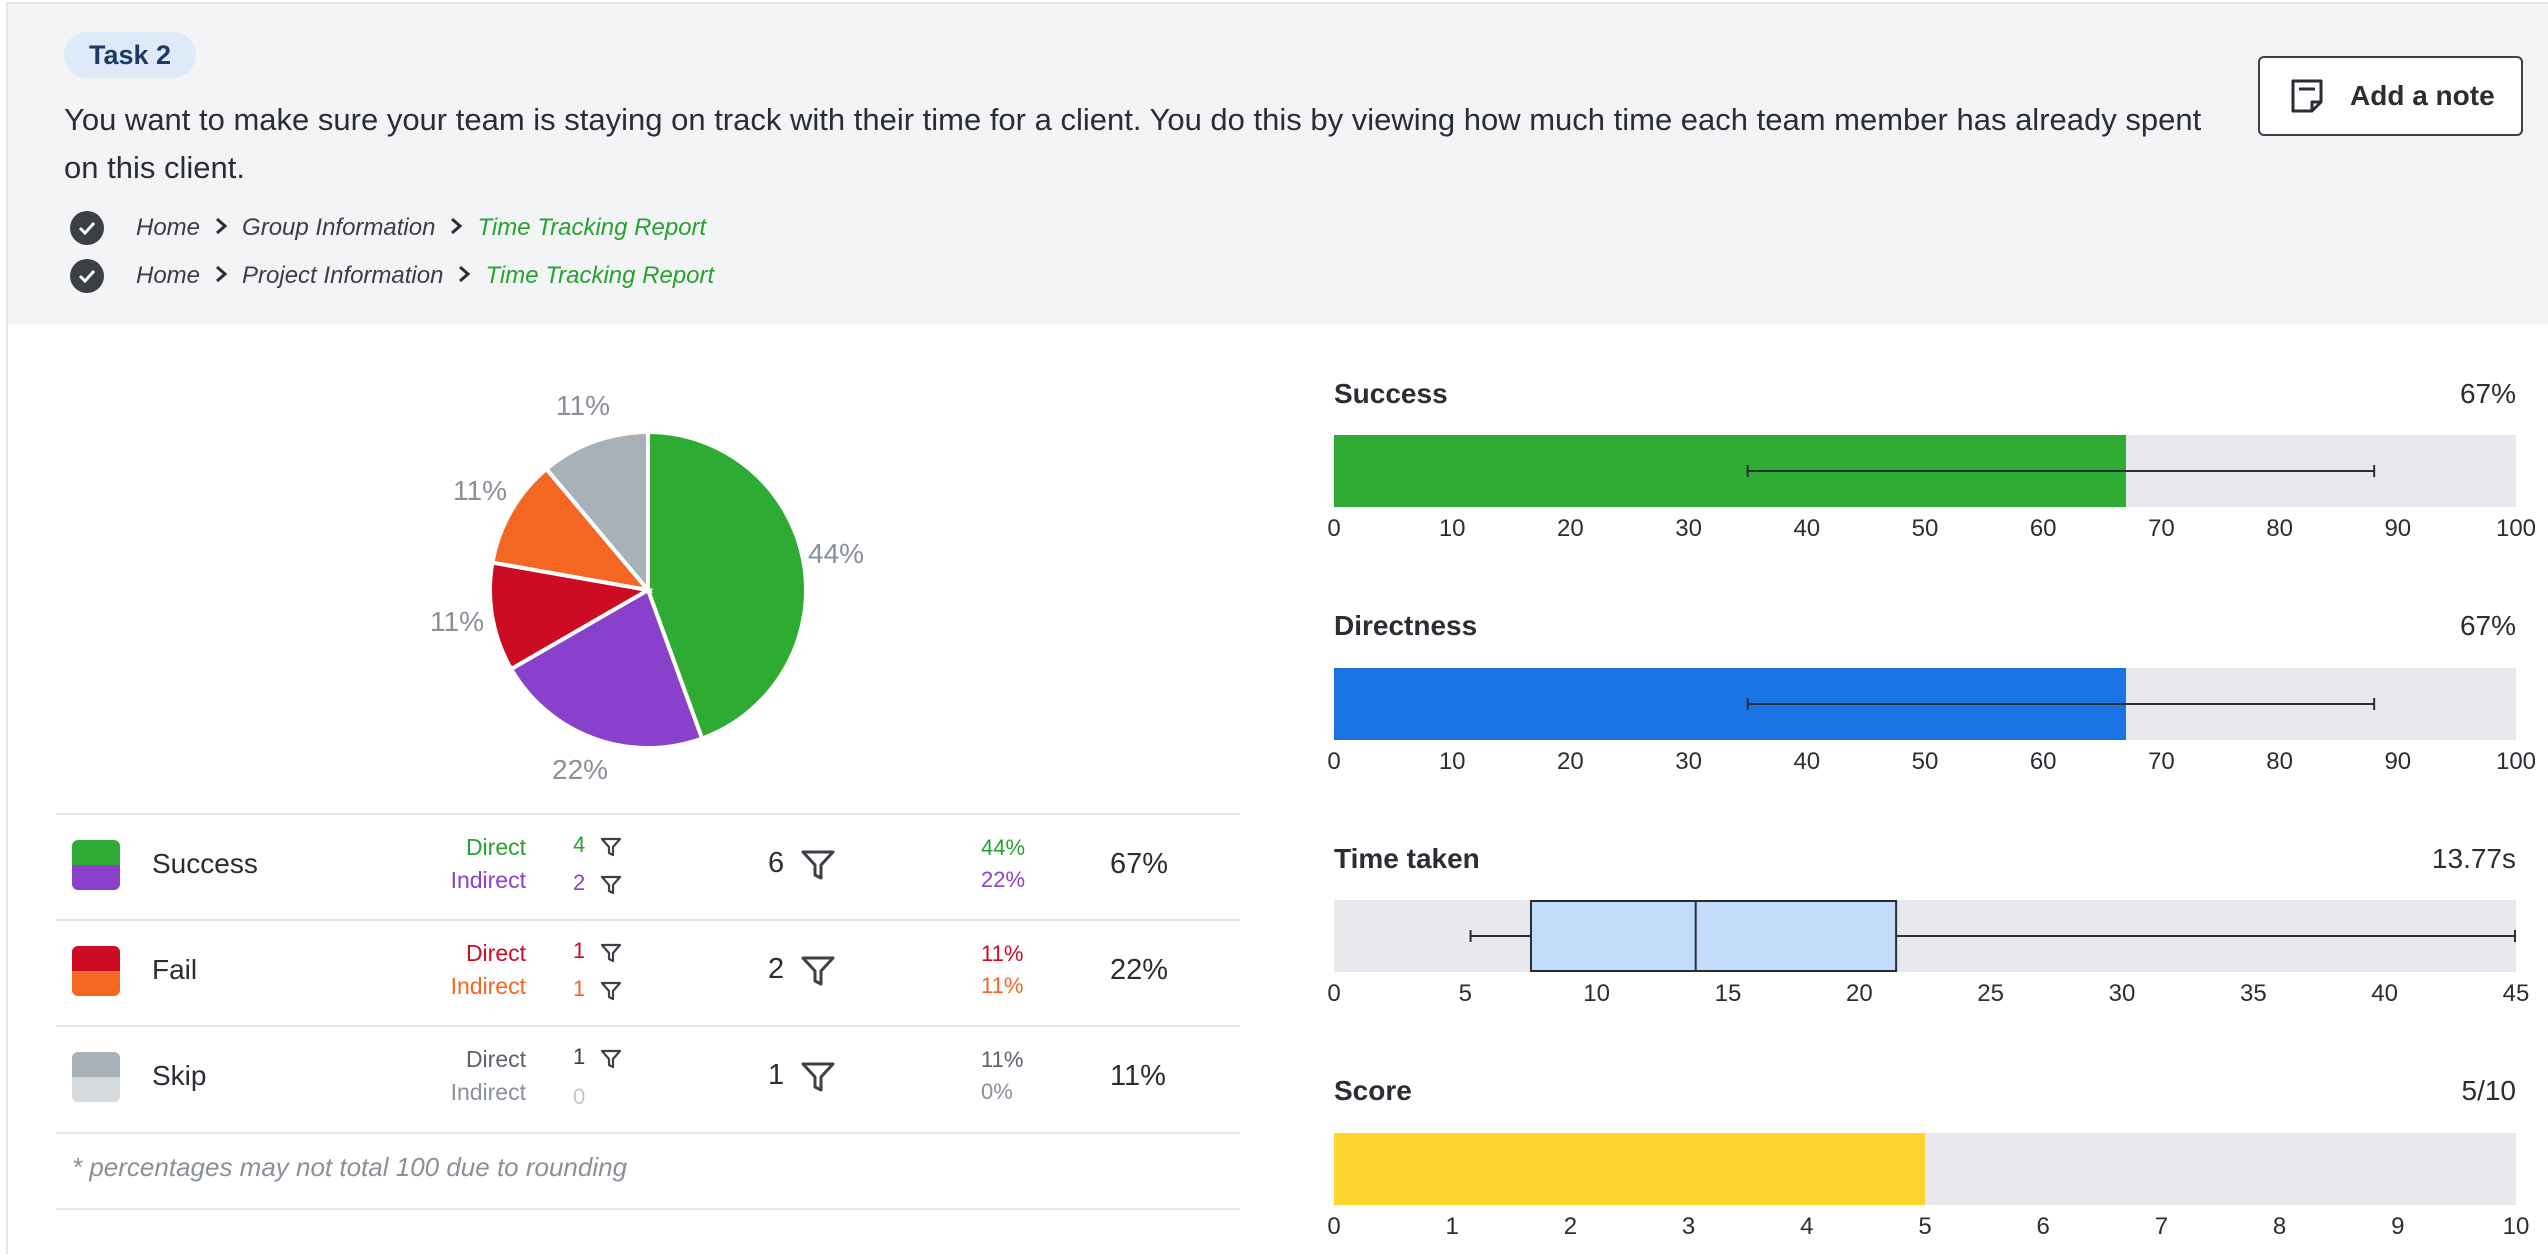  What do you see at coordinates (1992, 936) in the screenshot?
I see `time-box-plot` at bounding box center [1992, 936].